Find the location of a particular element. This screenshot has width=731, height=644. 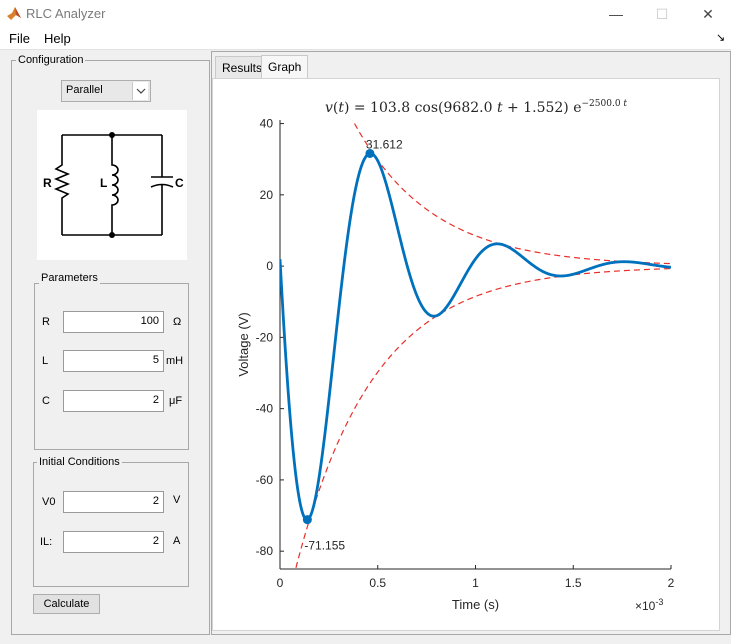

chevron-down-icon is located at coordinates (140, 91).